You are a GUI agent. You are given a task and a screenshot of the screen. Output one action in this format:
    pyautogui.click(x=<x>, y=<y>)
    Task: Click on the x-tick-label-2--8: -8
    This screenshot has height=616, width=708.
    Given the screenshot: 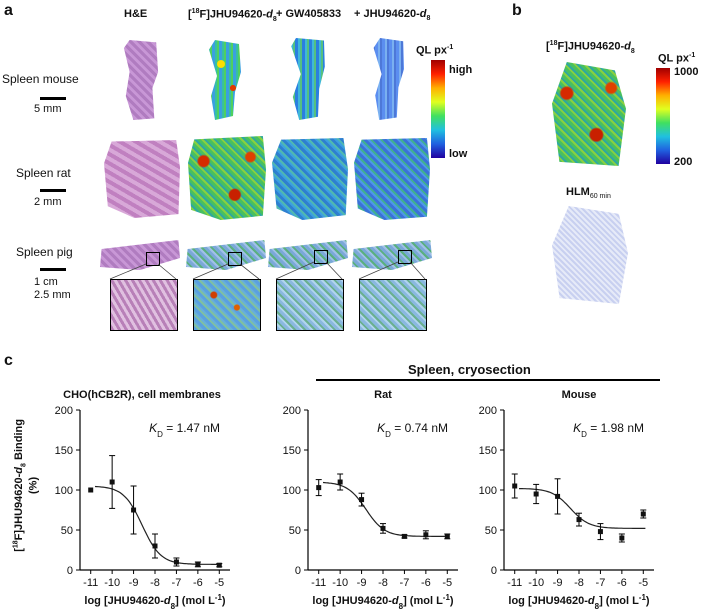 What is the action you would take?
    pyautogui.click(x=579, y=583)
    